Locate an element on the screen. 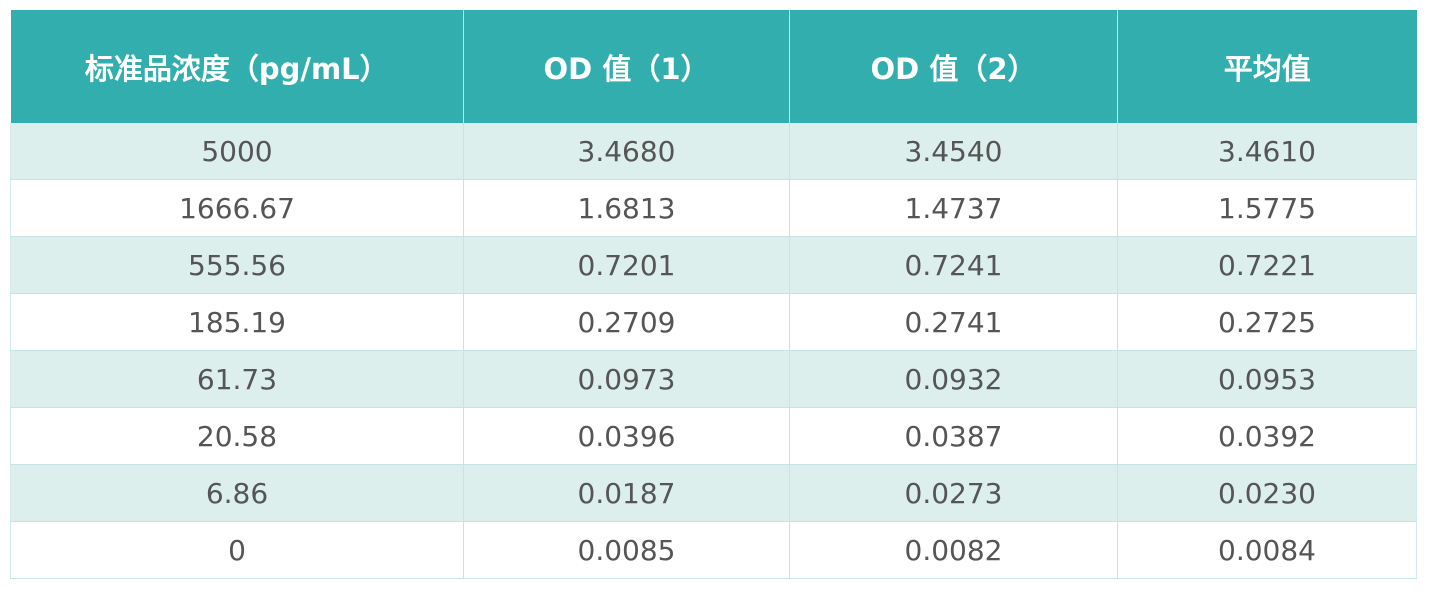 This screenshot has width=1429, height=594. cell-concentration: 0 is located at coordinates (237, 550).